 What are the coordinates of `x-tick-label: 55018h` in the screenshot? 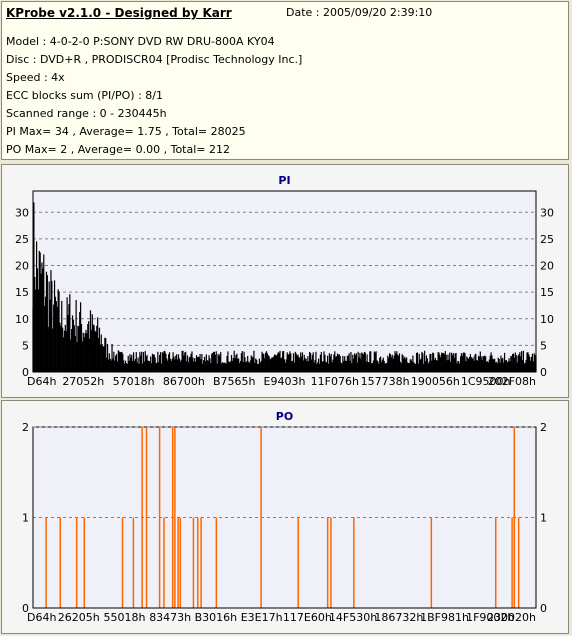 It's located at (124, 617).